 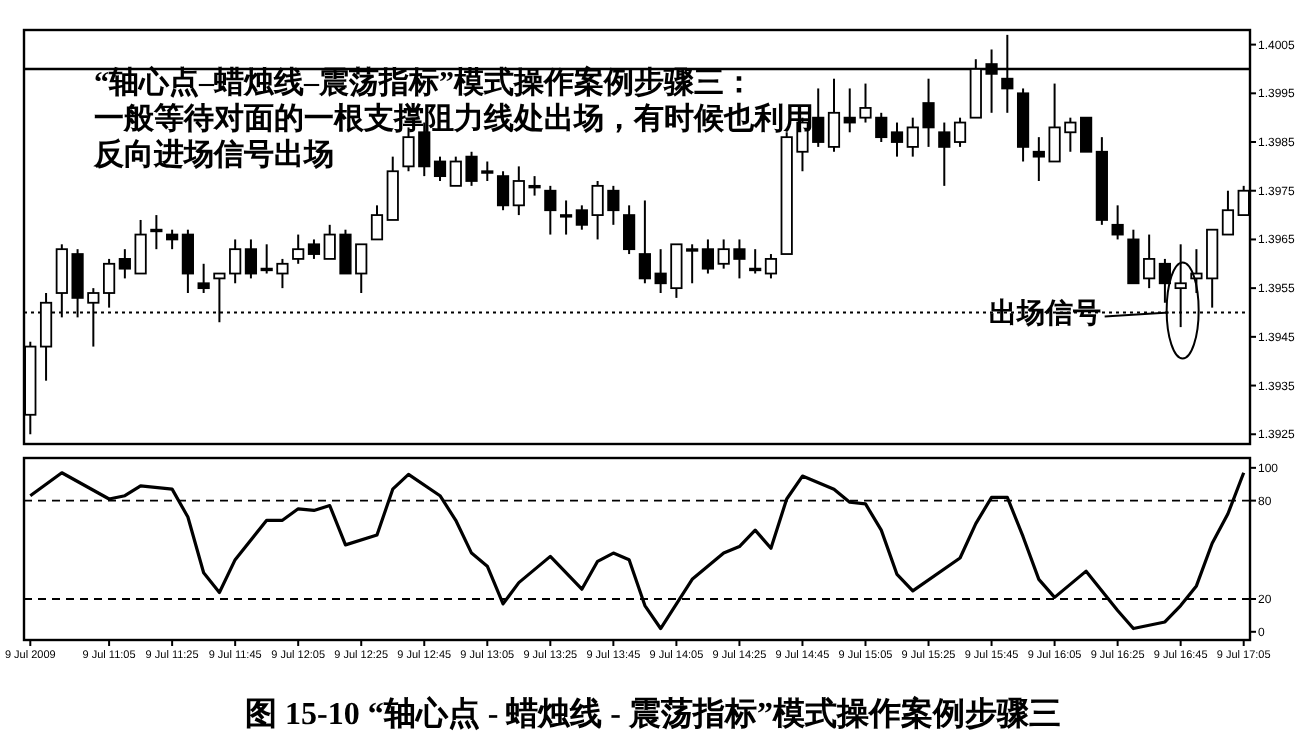 What do you see at coordinates (213, 155) in the screenshot?
I see `annotation: 反向进场信号出场` at bounding box center [213, 155].